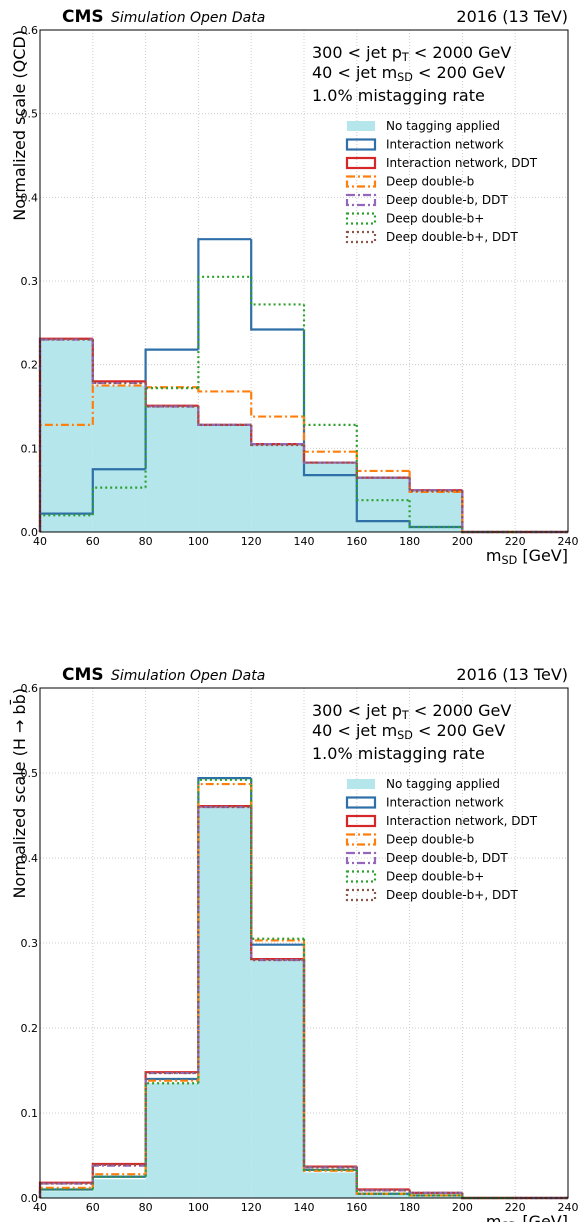  I want to click on x-tick-label: 60, so click(93, 1207).